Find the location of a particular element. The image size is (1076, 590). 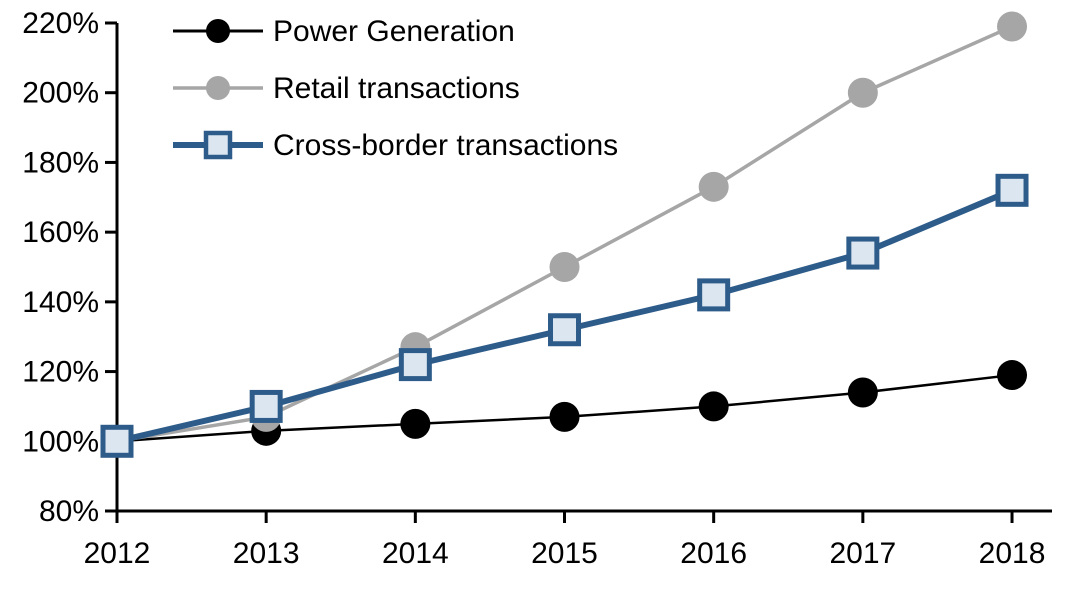

x-axis-tick-label: 2016 is located at coordinates (713, 553).